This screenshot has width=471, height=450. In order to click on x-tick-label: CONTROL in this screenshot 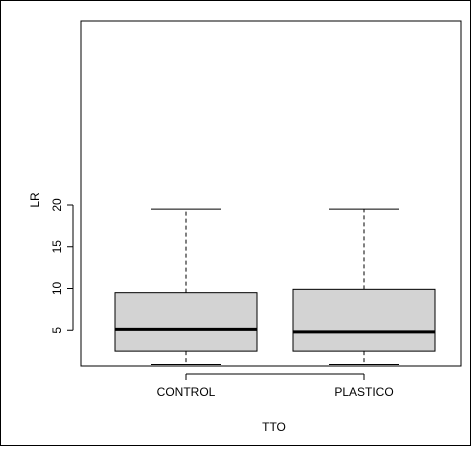, I will do `click(186, 392)`.